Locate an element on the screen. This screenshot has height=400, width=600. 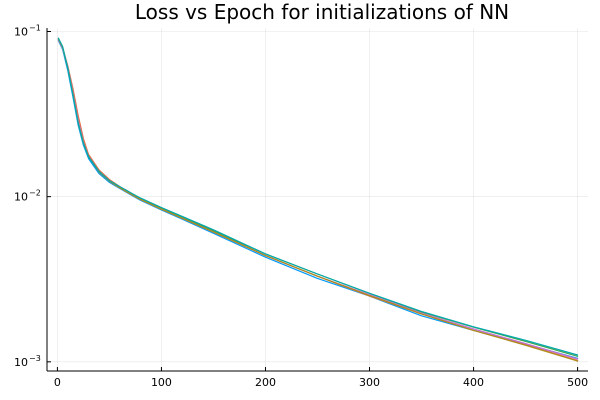
x-tick-label: 200 is located at coordinates (265, 382).